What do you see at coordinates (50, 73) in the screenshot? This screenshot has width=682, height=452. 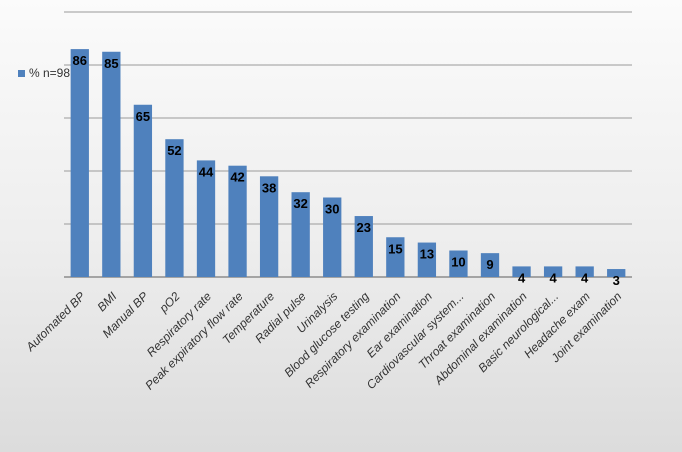 I see `legend-label: % n=98` at bounding box center [50, 73].